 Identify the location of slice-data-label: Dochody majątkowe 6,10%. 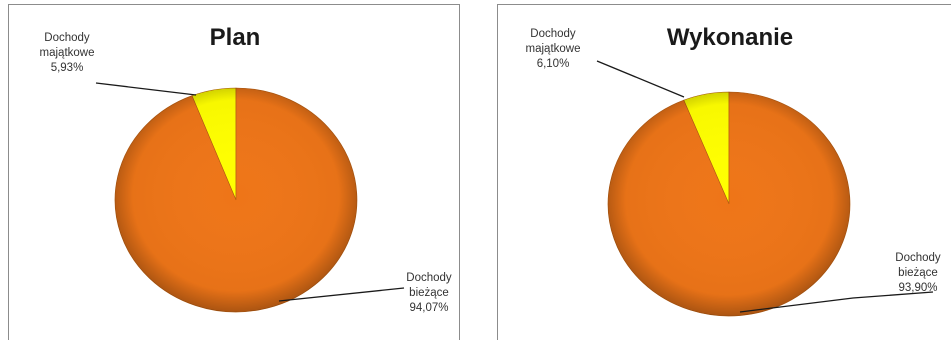
(553, 49).